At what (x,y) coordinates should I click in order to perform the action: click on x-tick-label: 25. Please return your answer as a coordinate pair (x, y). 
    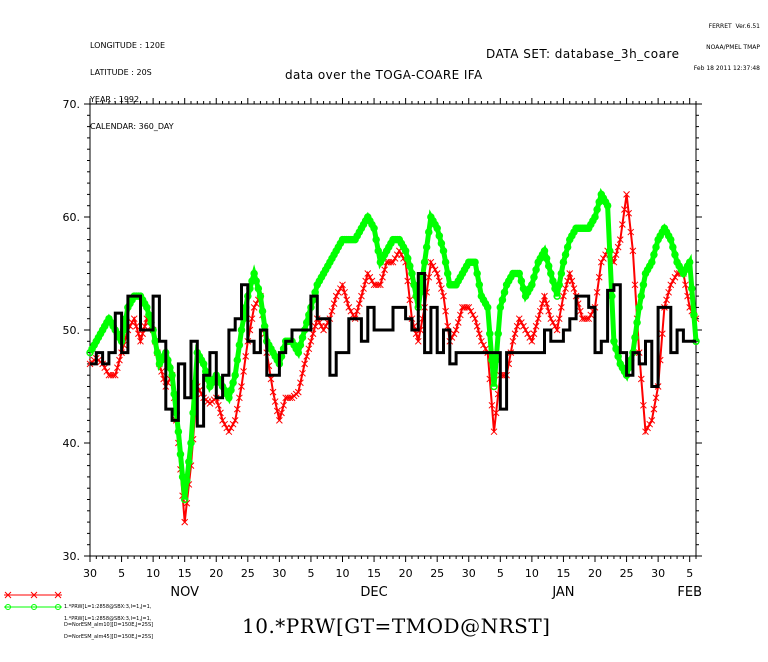
    Looking at the image, I should click on (627, 573).